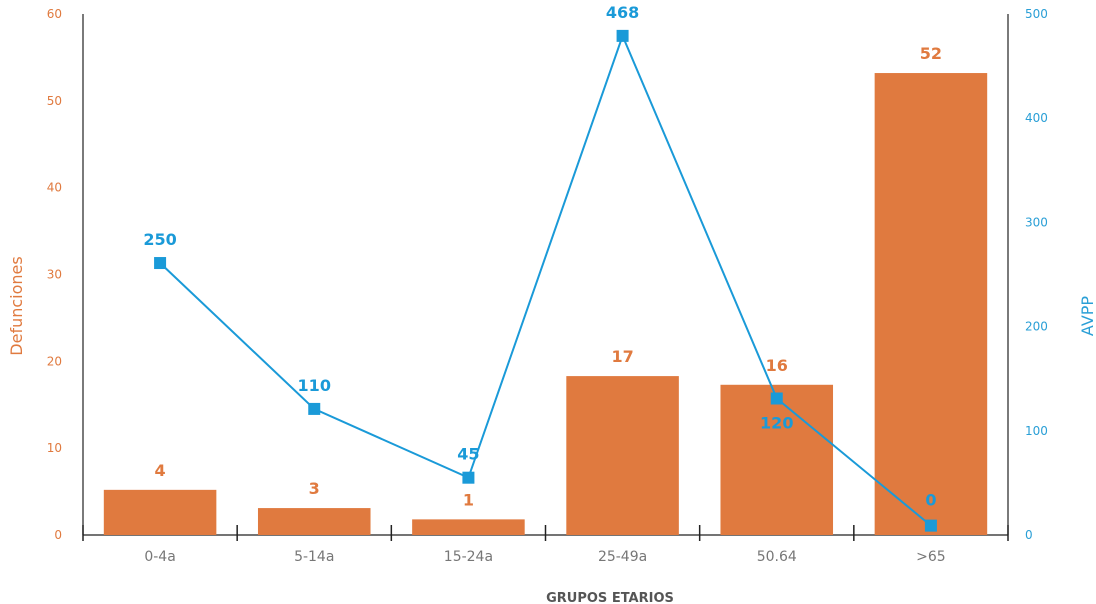 This screenshot has width=1096, height=604. Describe the element at coordinates (54, 361) in the screenshot. I see `y-left-tick-label: 20` at that location.